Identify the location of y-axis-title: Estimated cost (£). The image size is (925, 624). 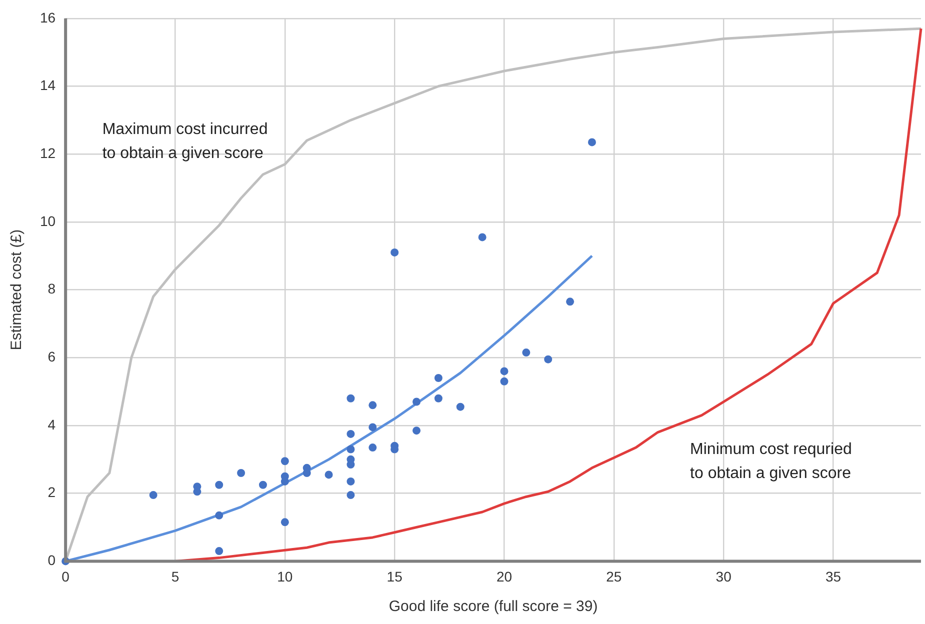
(17, 289).